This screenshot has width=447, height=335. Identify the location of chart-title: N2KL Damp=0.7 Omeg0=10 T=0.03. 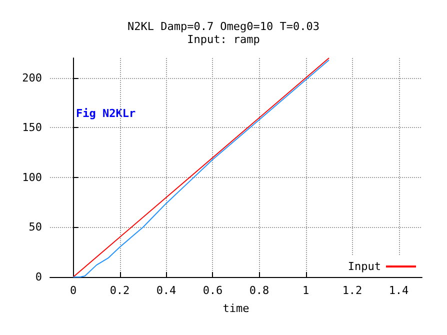
(223, 26).